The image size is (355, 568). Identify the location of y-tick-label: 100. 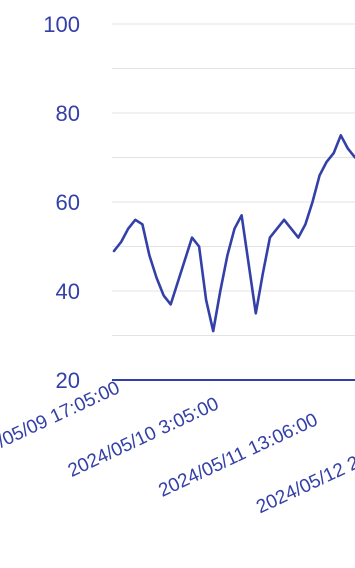
(61, 24).